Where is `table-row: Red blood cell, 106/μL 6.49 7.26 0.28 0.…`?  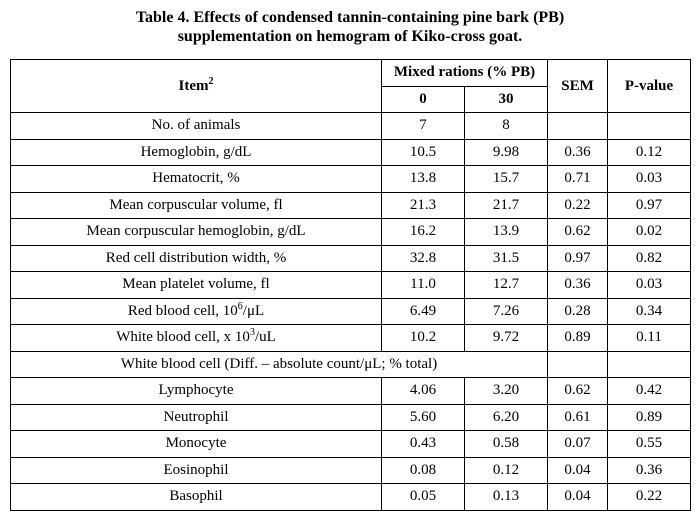 table-row: Red blood cell, 106/μL 6.49 7.26 0.28 0.… is located at coordinates (351, 311).